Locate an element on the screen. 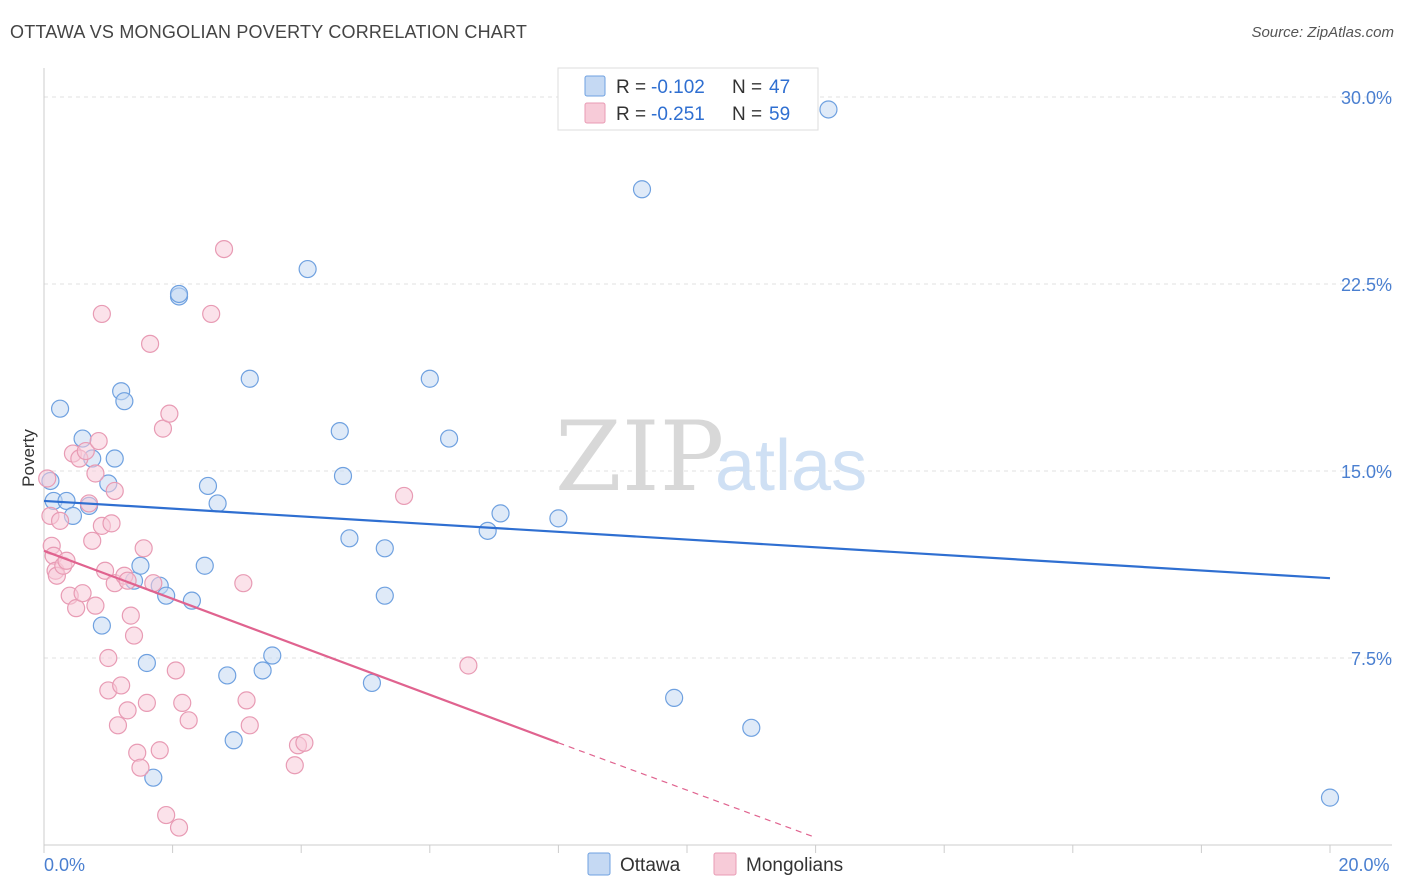 This screenshot has width=1406, height=892. x-tick-label: 0.0% is located at coordinates (64, 865).